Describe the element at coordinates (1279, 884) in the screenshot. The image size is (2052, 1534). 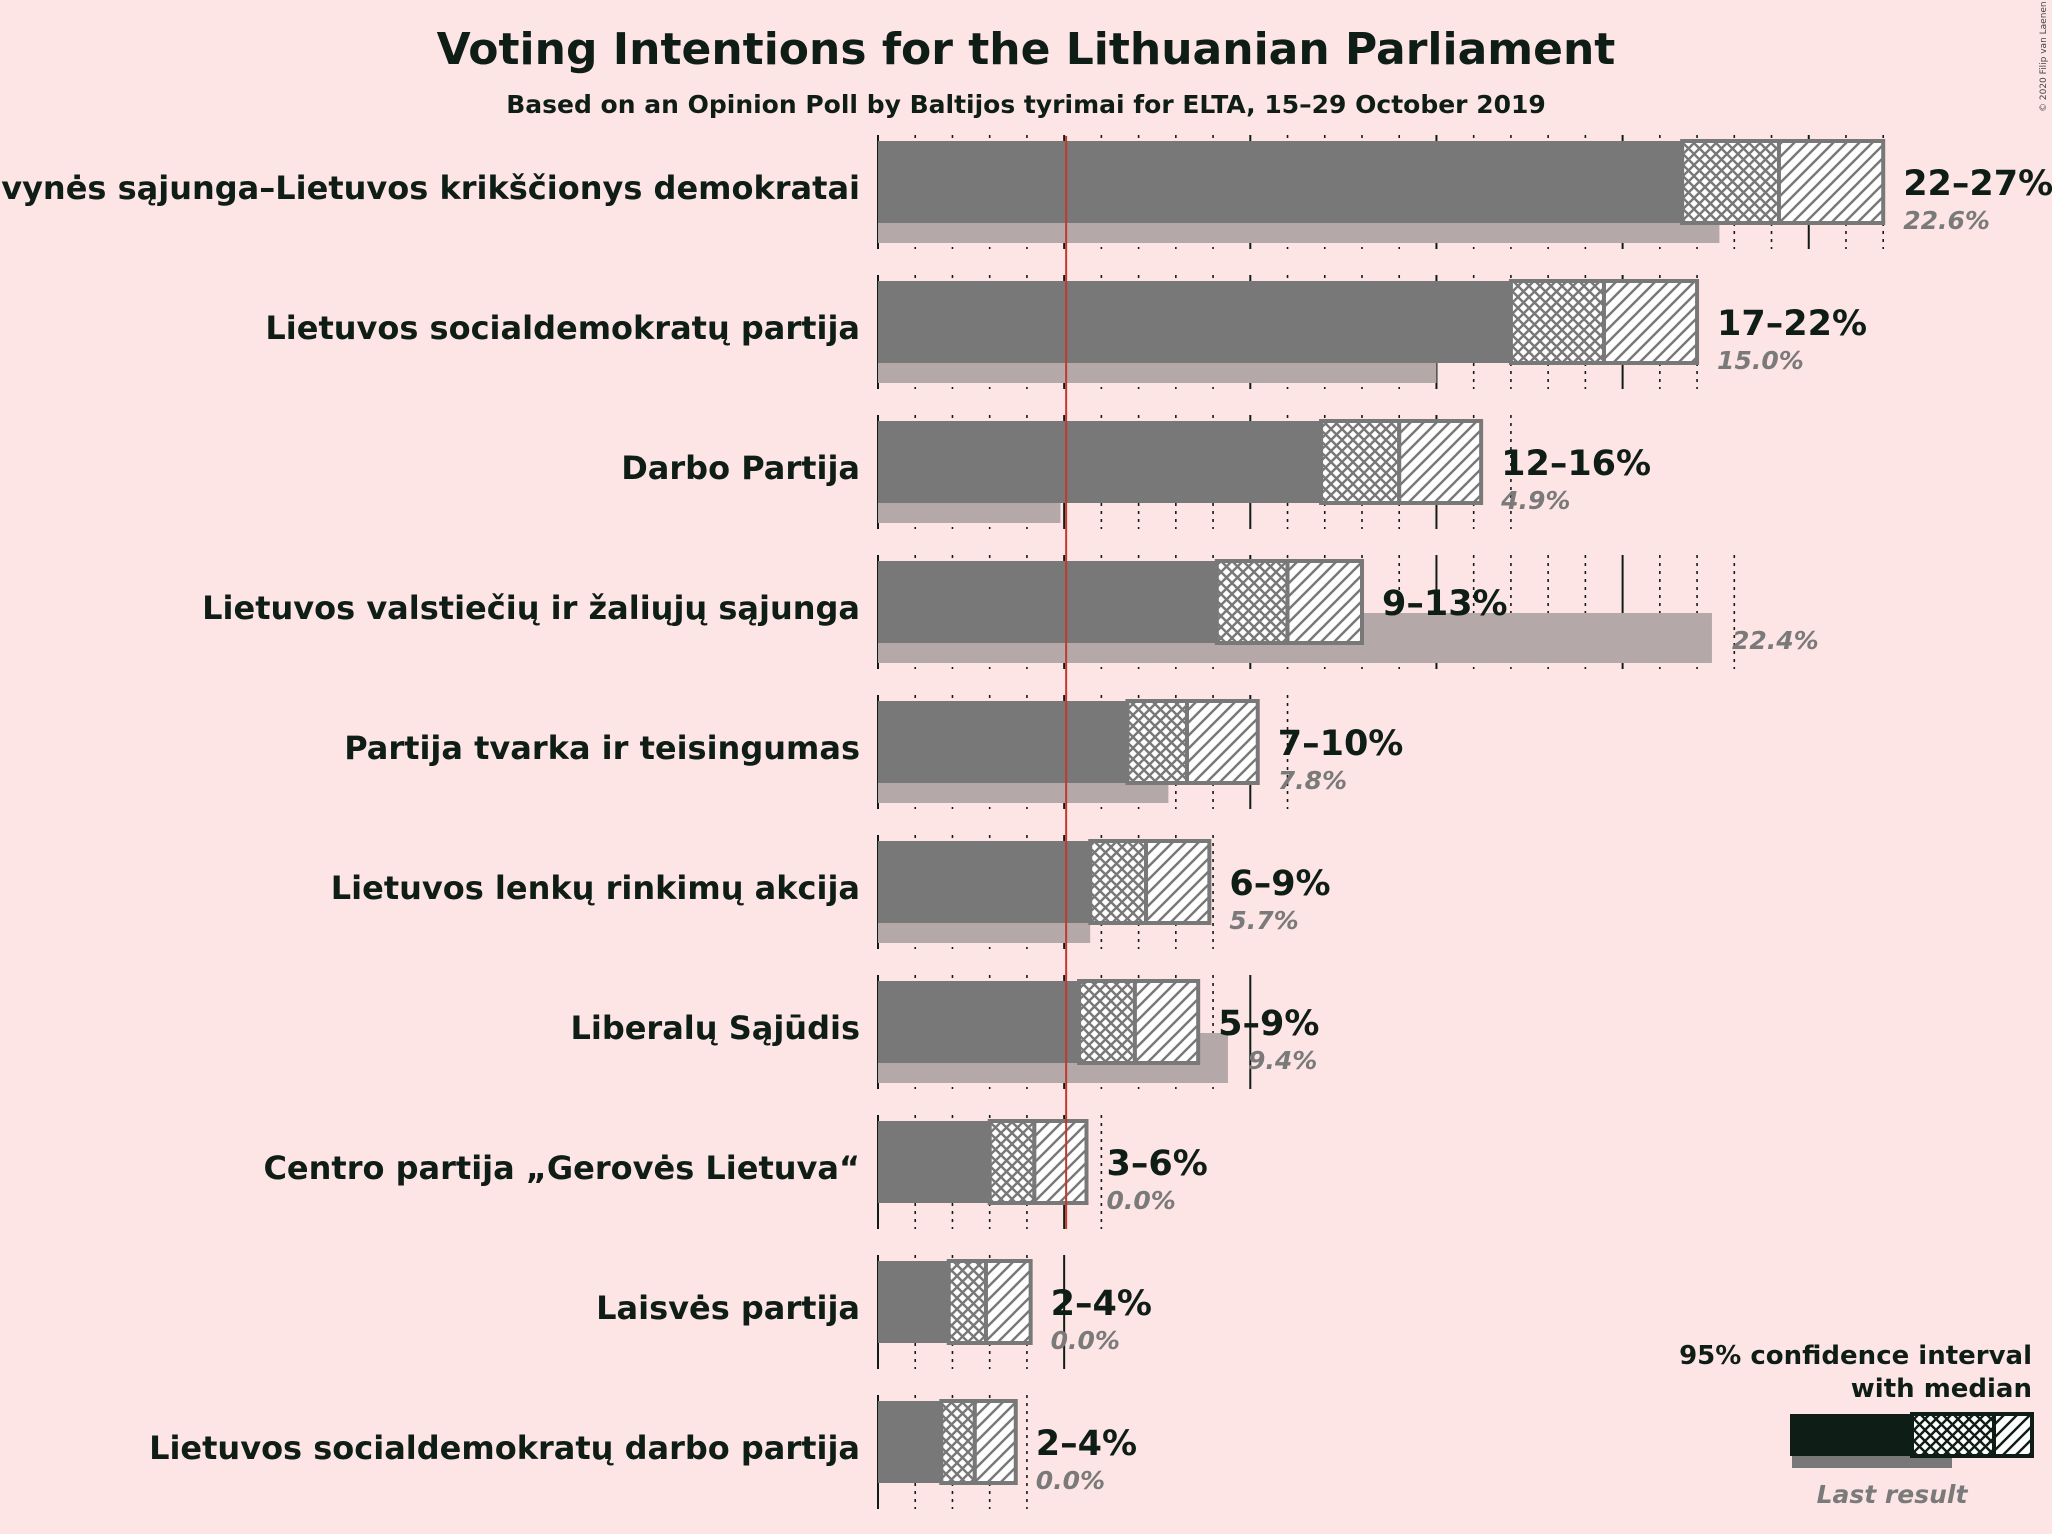
I see `range-label: 6–9%` at that location.